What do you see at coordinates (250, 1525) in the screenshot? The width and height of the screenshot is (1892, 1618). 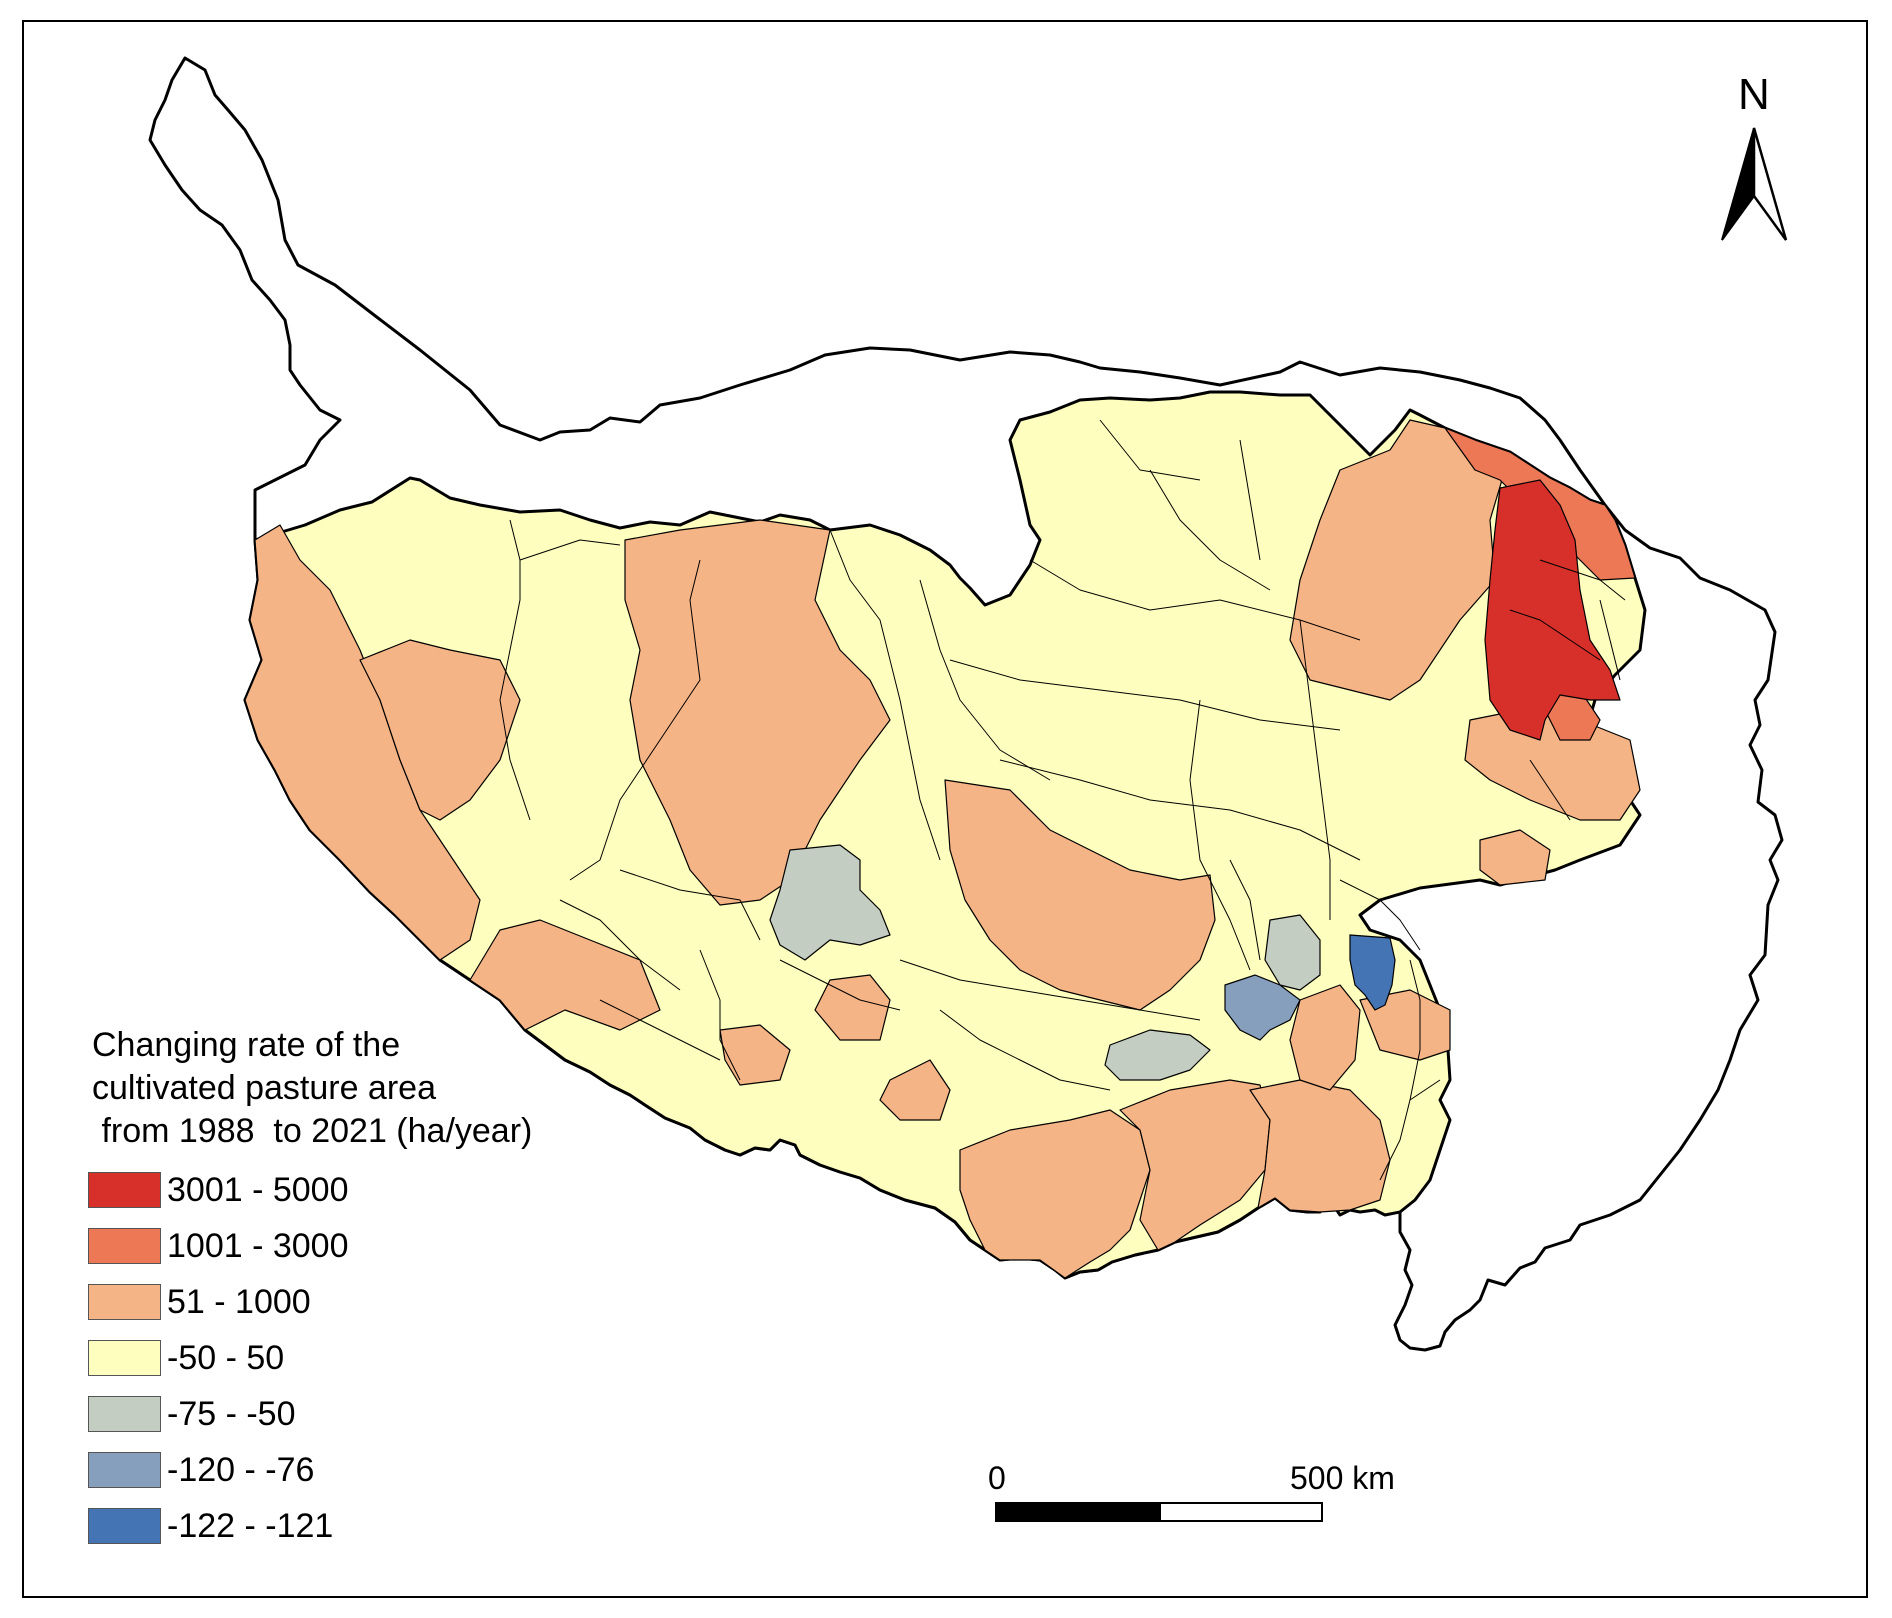 I see `legend-label: -122 - -121` at bounding box center [250, 1525].